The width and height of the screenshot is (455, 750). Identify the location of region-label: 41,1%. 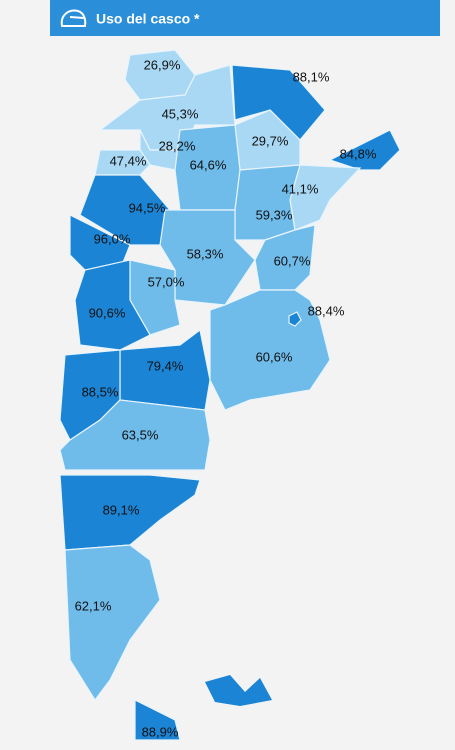
(300, 188).